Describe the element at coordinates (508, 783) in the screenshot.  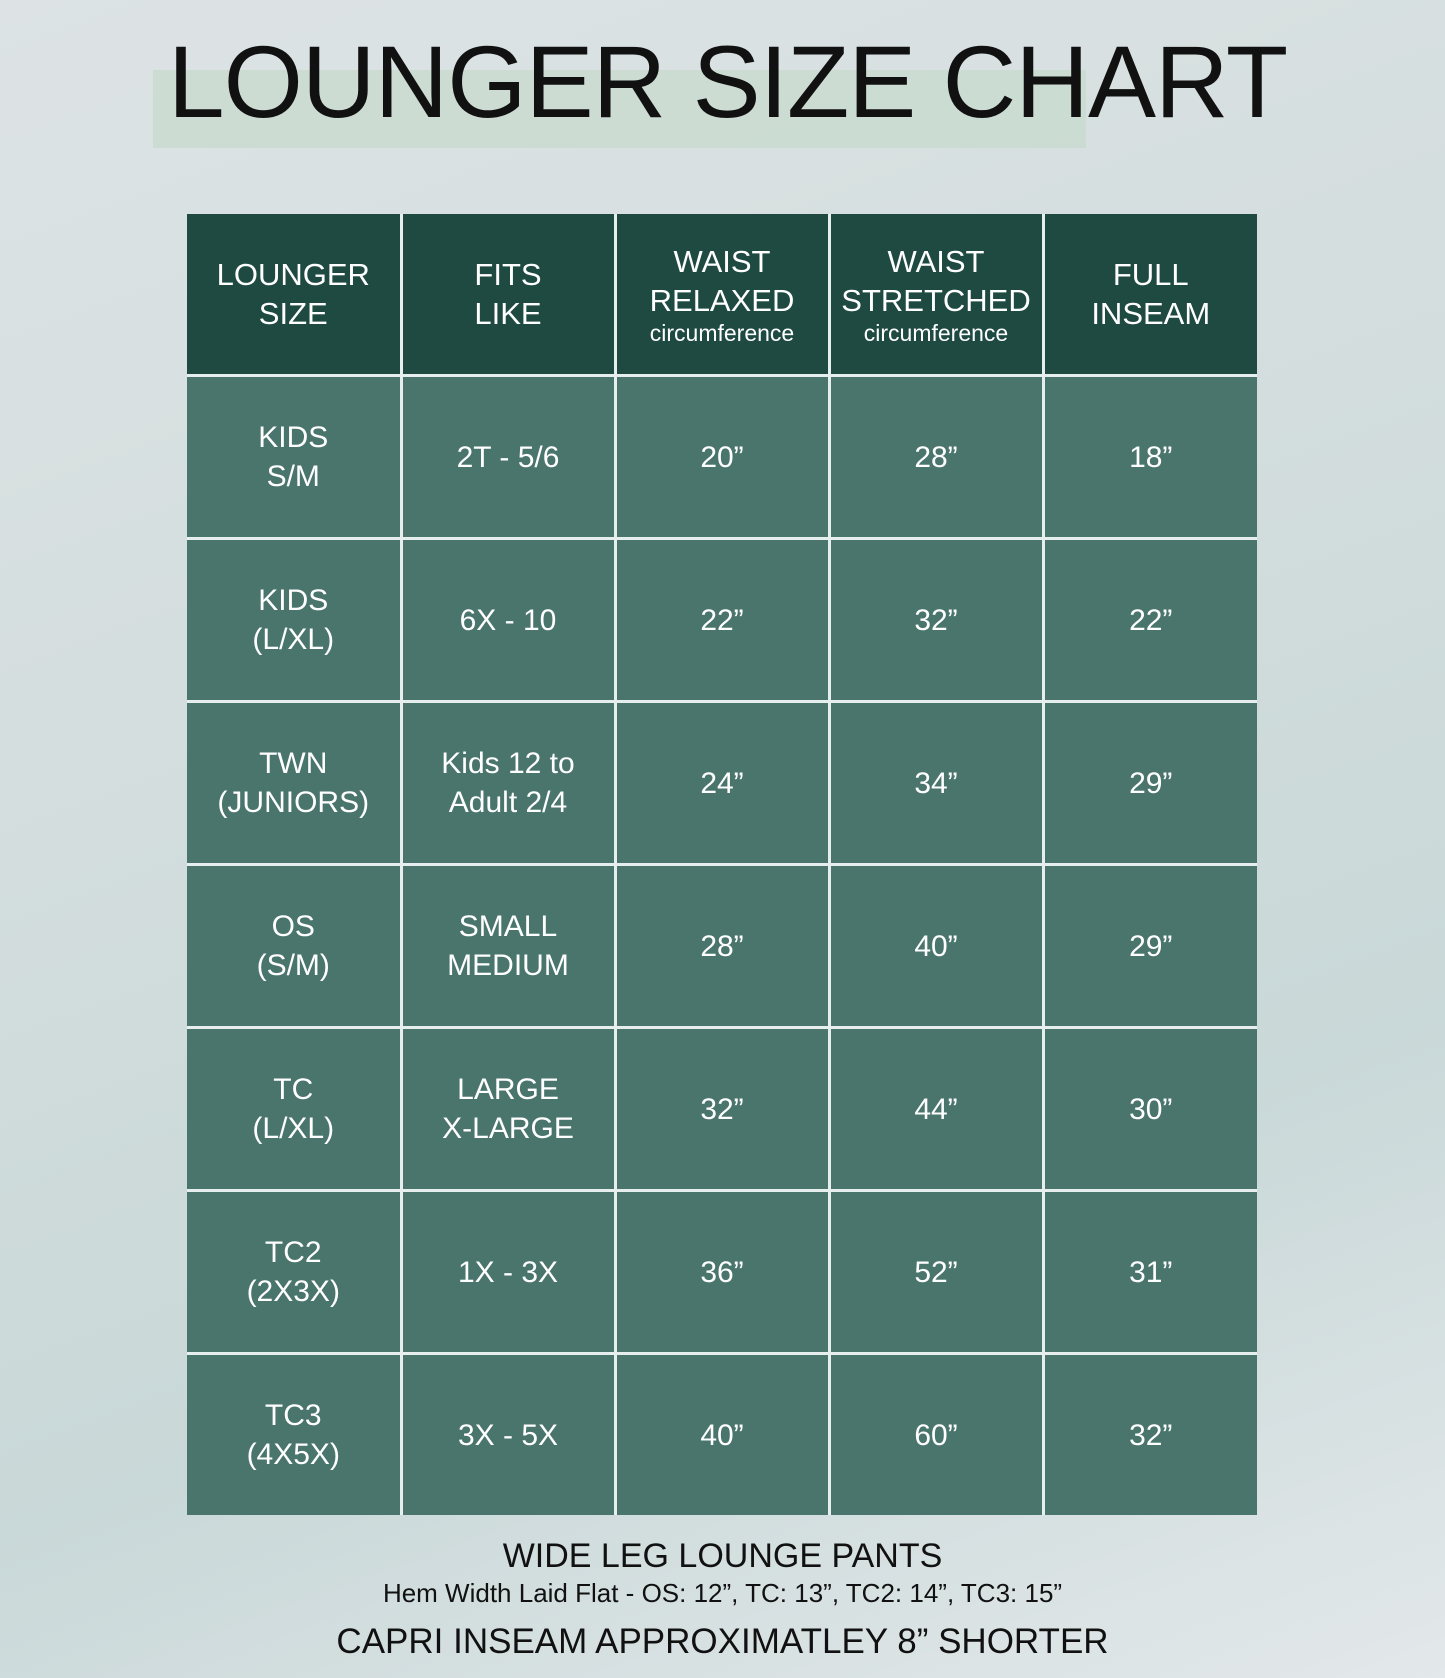
I see `cell-fits: Kids 12 to Adult 2/4` at that location.